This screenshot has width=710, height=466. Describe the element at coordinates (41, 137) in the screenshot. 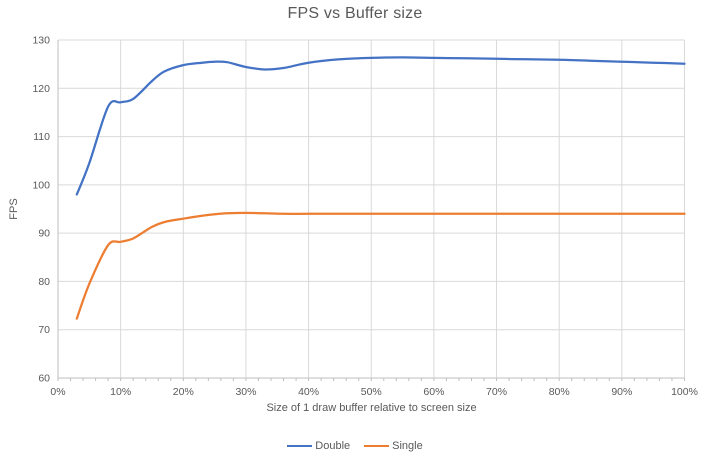

I see `y-tick-label: 110` at that location.